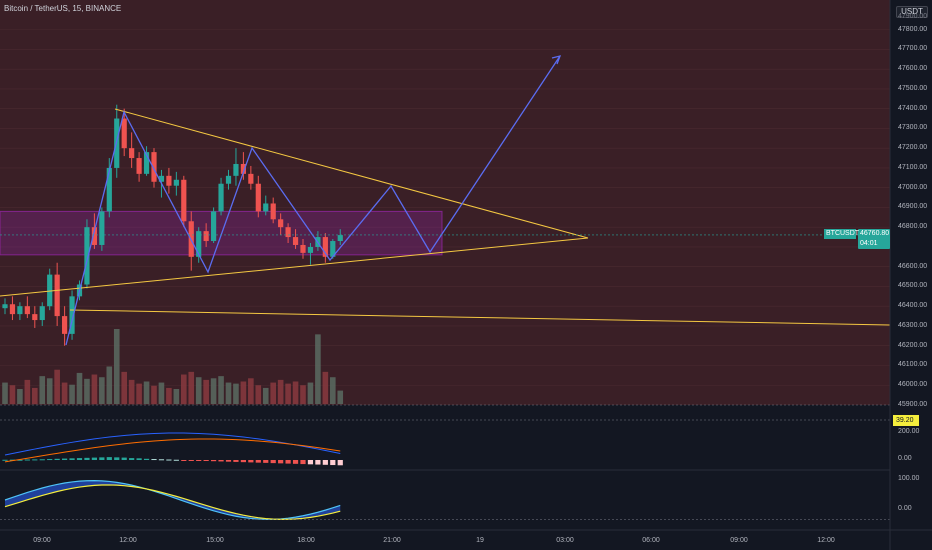 Image resolution: width=932 pixels, height=550 pixels. What do you see at coordinates (221, 233) in the screenshot?
I see `consolidation-zone` at bounding box center [221, 233].